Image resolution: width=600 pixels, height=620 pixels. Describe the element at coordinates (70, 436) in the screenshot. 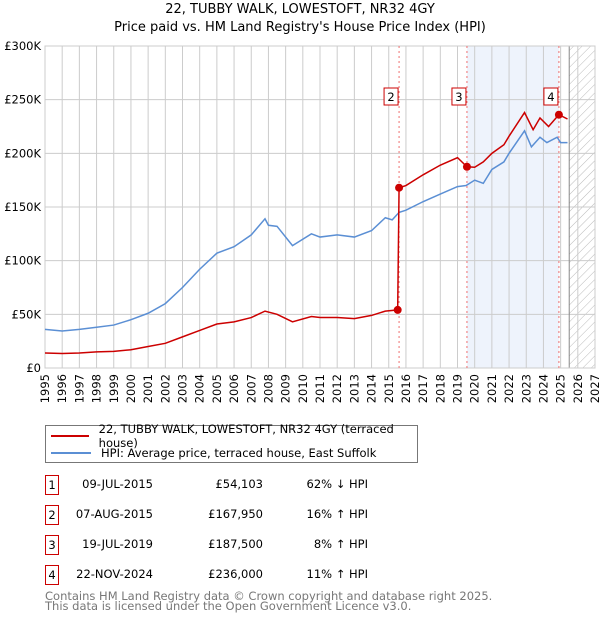

I see `legend-swatch-red` at that location.